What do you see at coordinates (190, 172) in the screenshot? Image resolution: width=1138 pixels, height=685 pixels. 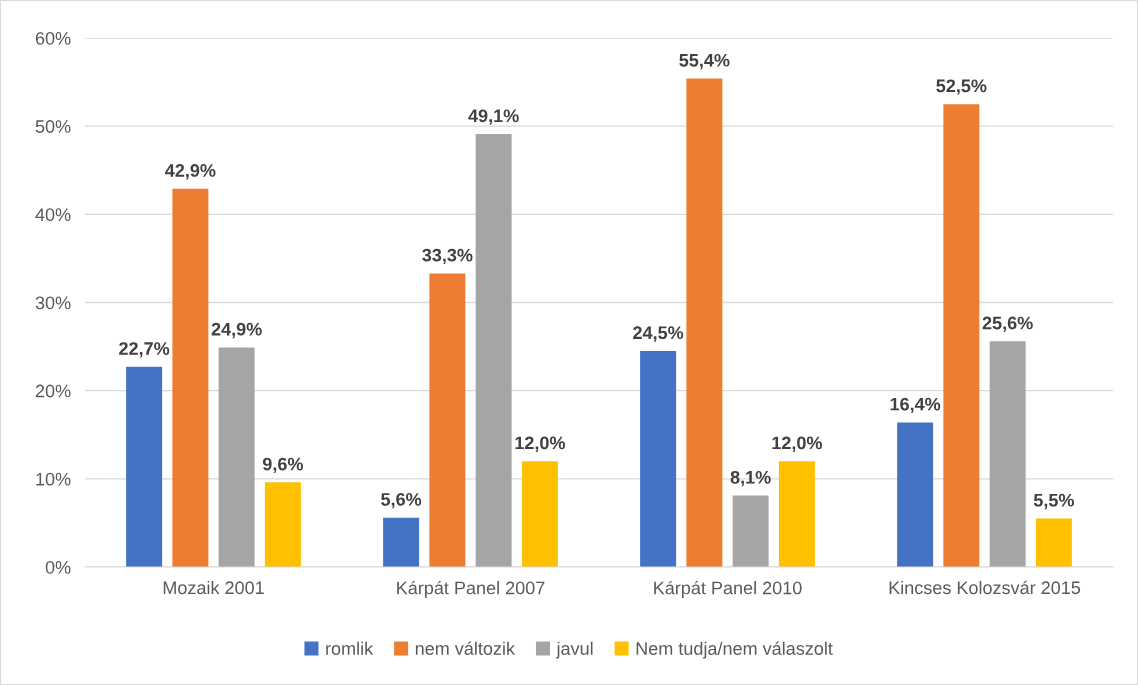 I see `data-label: 42,9%` at bounding box center [190, 172].